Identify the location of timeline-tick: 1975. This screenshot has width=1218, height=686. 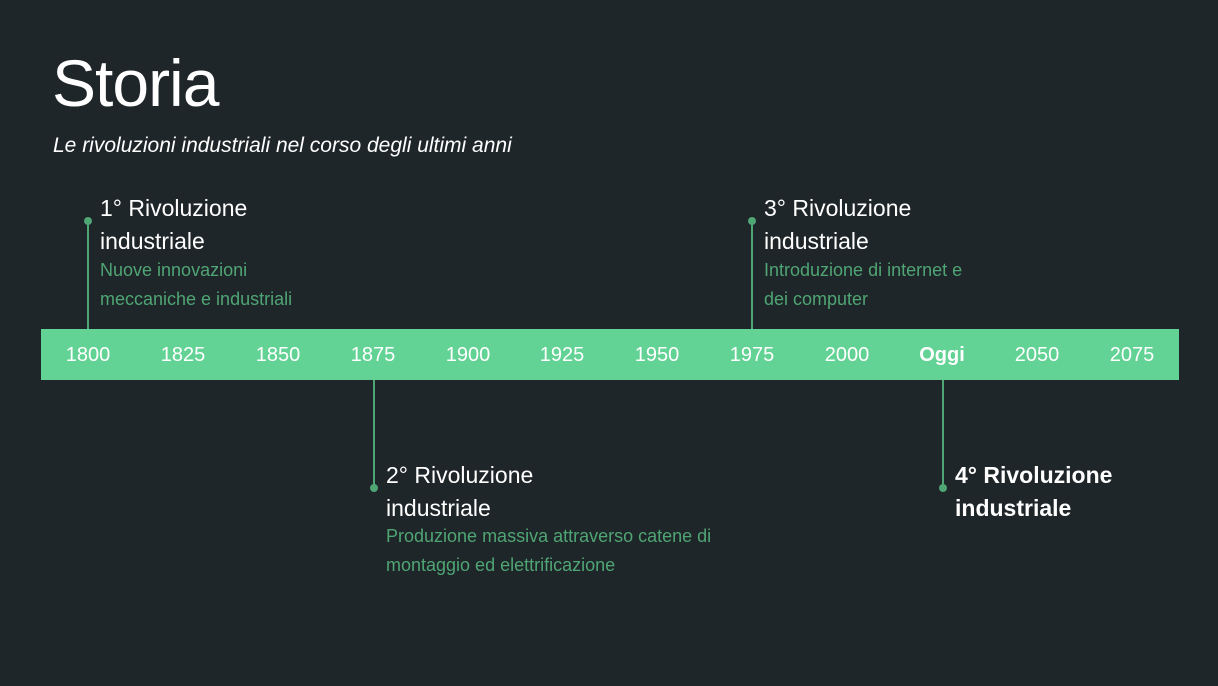
(752, 355).